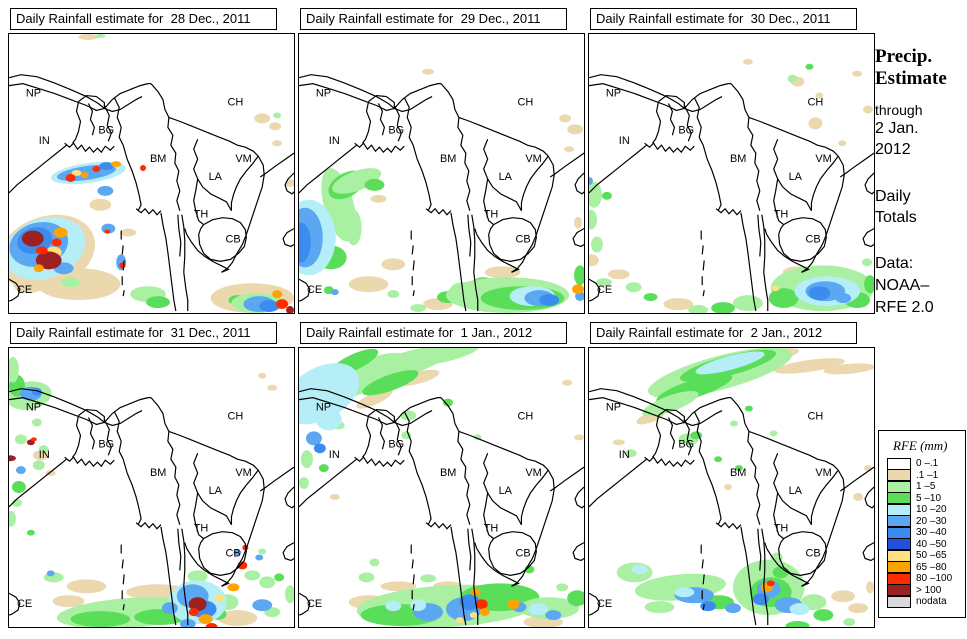  What do you see at coordinates (931, 567) in the screenshot?
I see `legend-label: 65 –80` at bounding box center [931, 567].